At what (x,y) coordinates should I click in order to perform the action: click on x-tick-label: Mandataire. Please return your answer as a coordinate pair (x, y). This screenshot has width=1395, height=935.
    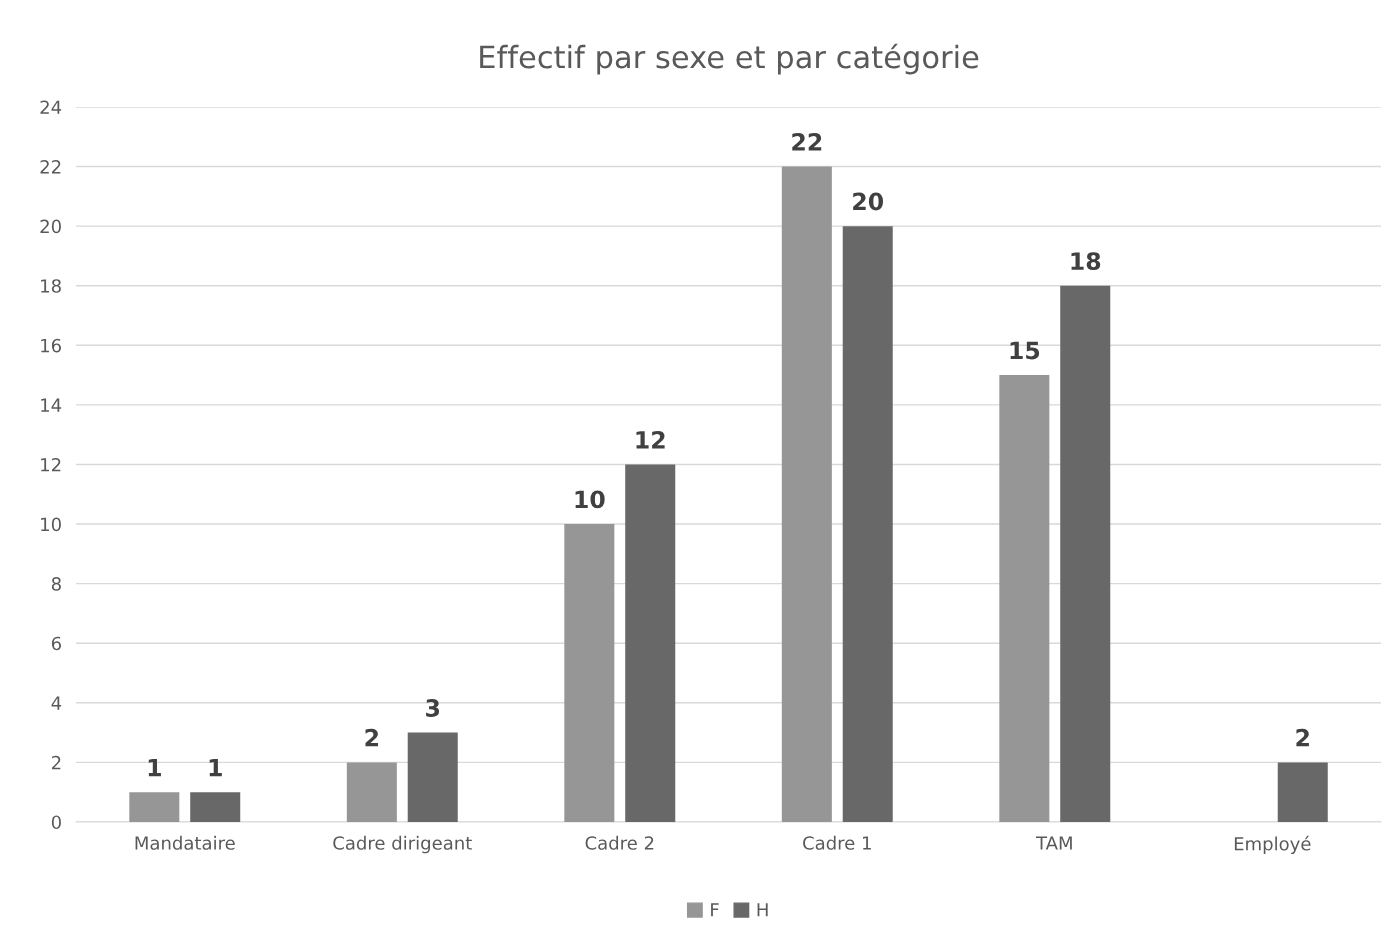
    Looking at the image, I should click on (185, 842).